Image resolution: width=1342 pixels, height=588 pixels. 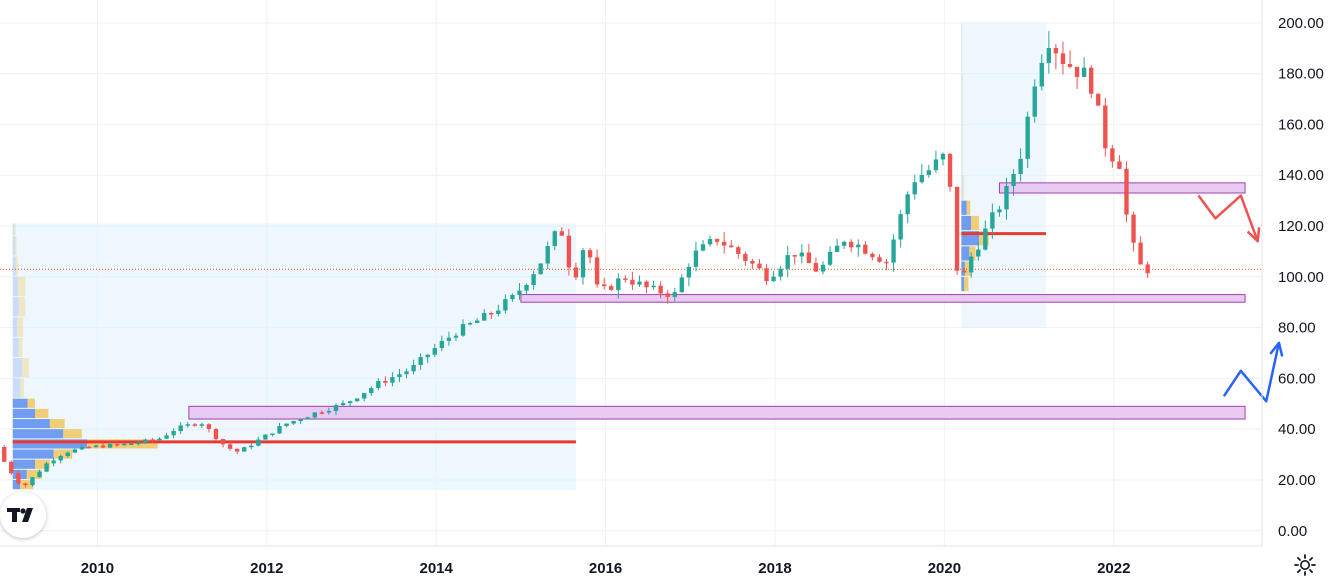 I want to click on tv-logo-mark, so click(x=23, y=515).